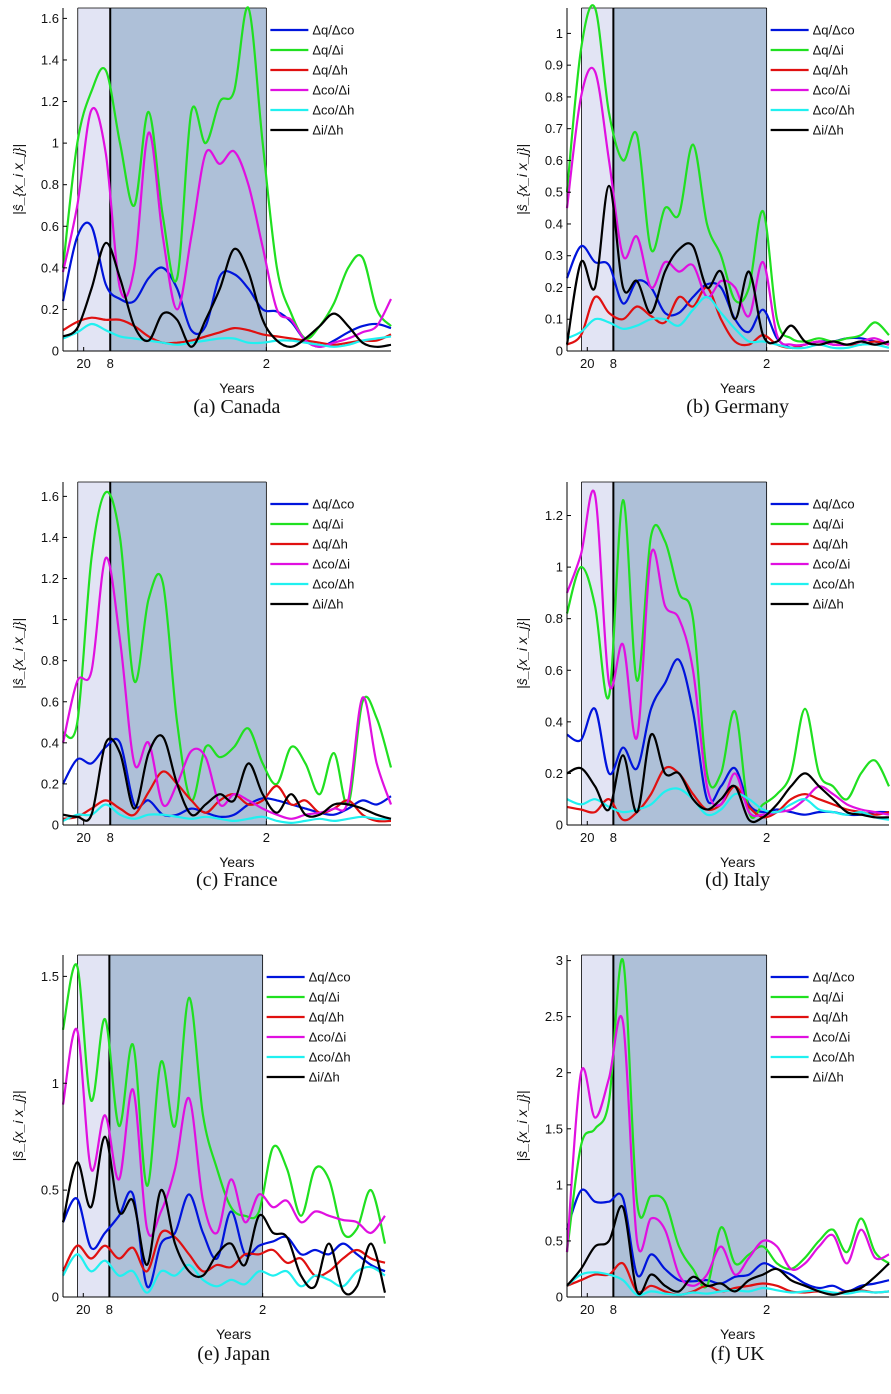 The image size is (891, 1394). I want to click on shade-band-light, so click(94, 179).